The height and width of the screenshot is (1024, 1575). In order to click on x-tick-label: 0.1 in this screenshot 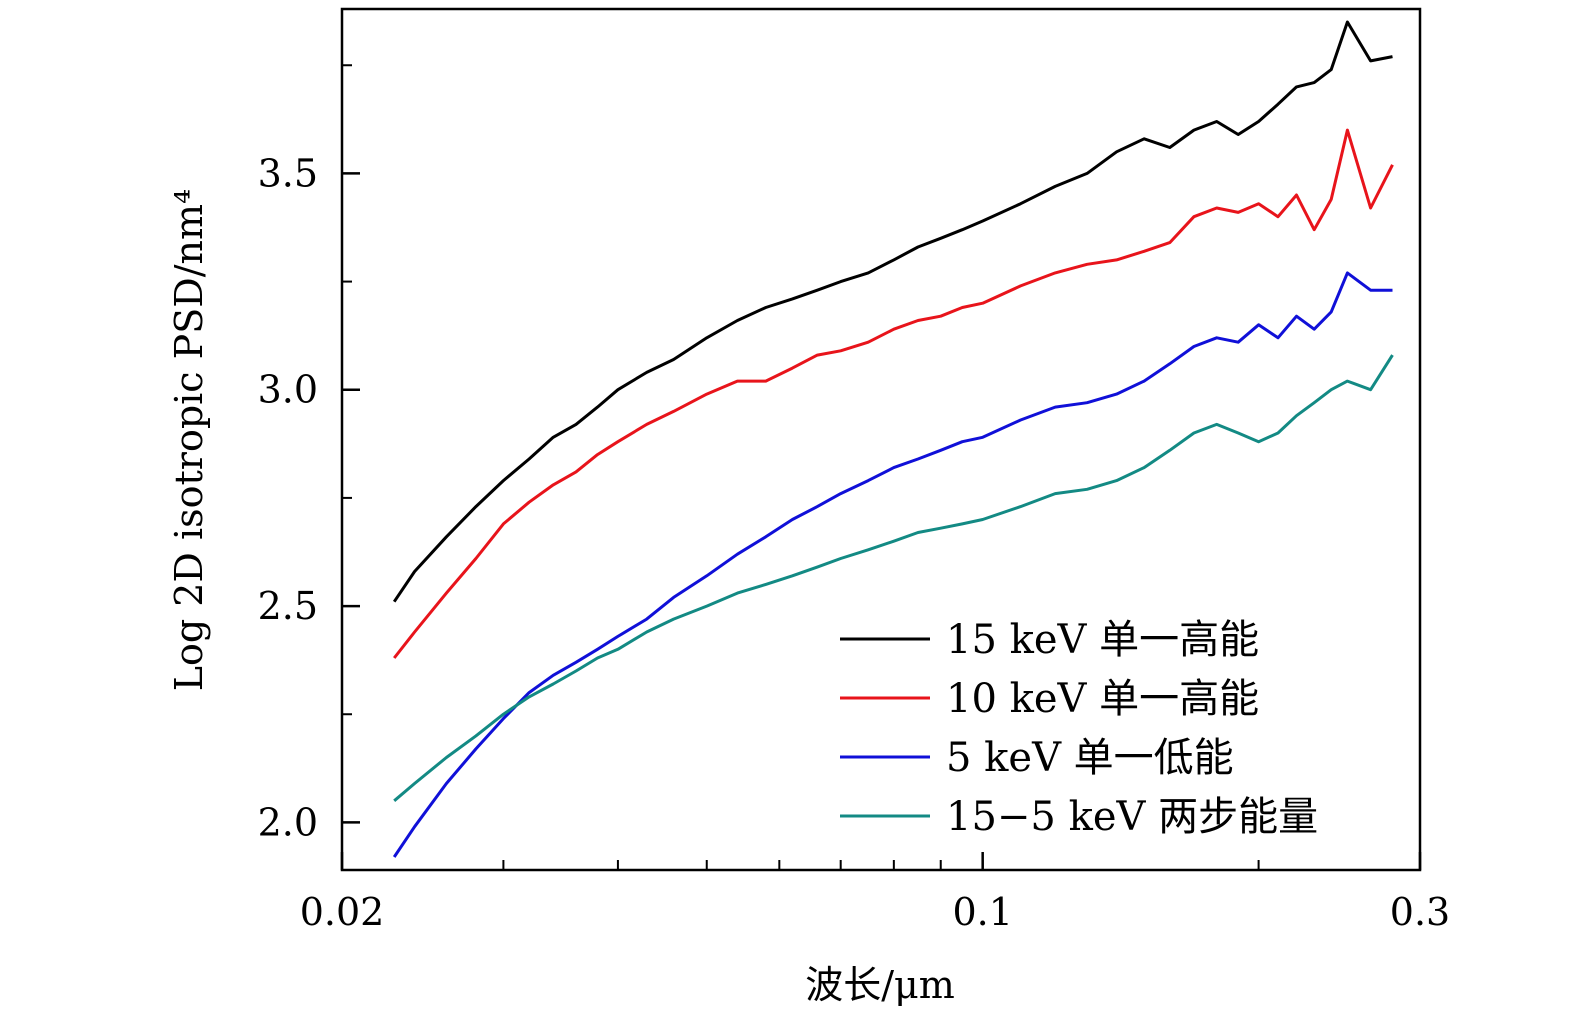, I will do `click(982, 912)`.